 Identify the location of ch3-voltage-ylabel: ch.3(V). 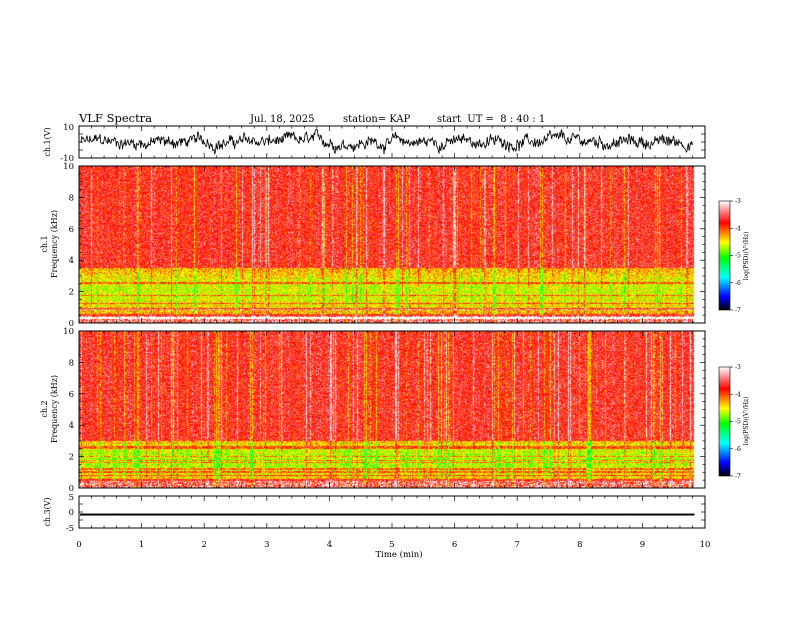
(47, 511).